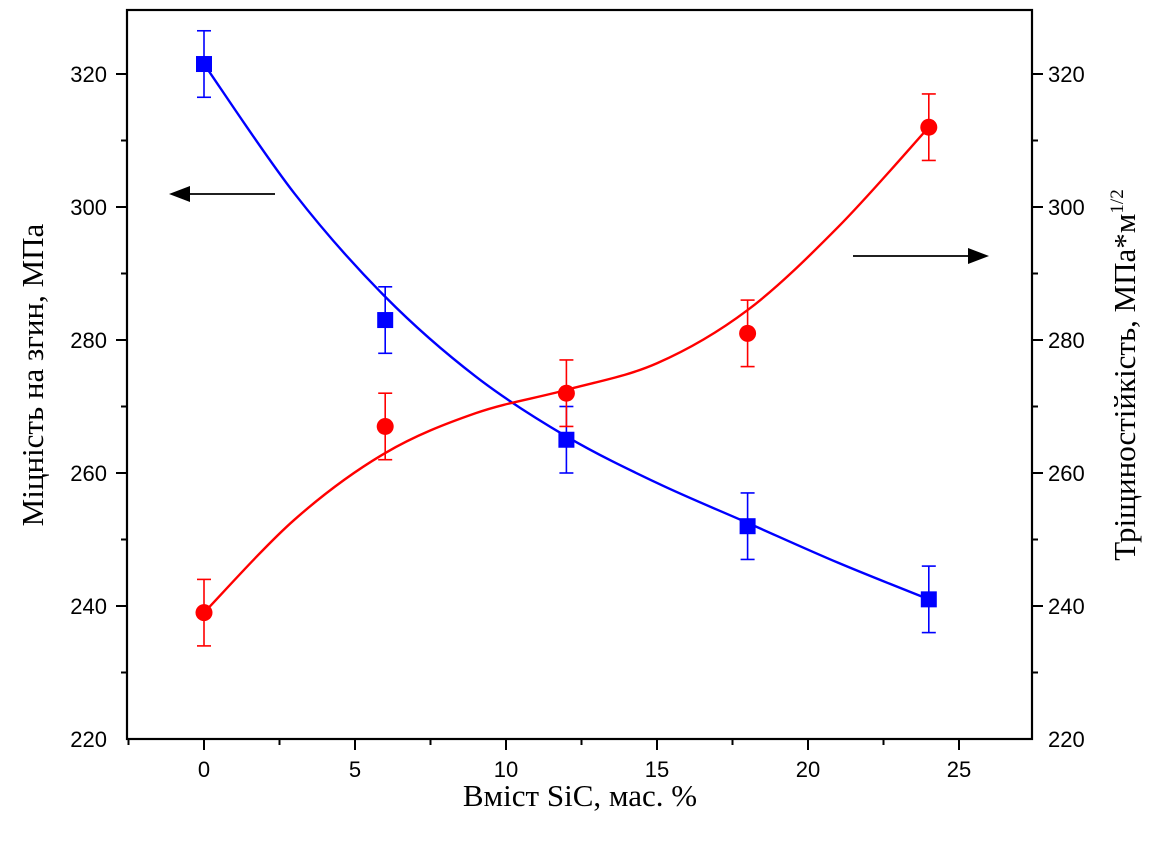 The width and height of the screenshot is (1163, 849). I want to click on y-axis-right: 220 240 260 280 300 320, so click(1058, 407).